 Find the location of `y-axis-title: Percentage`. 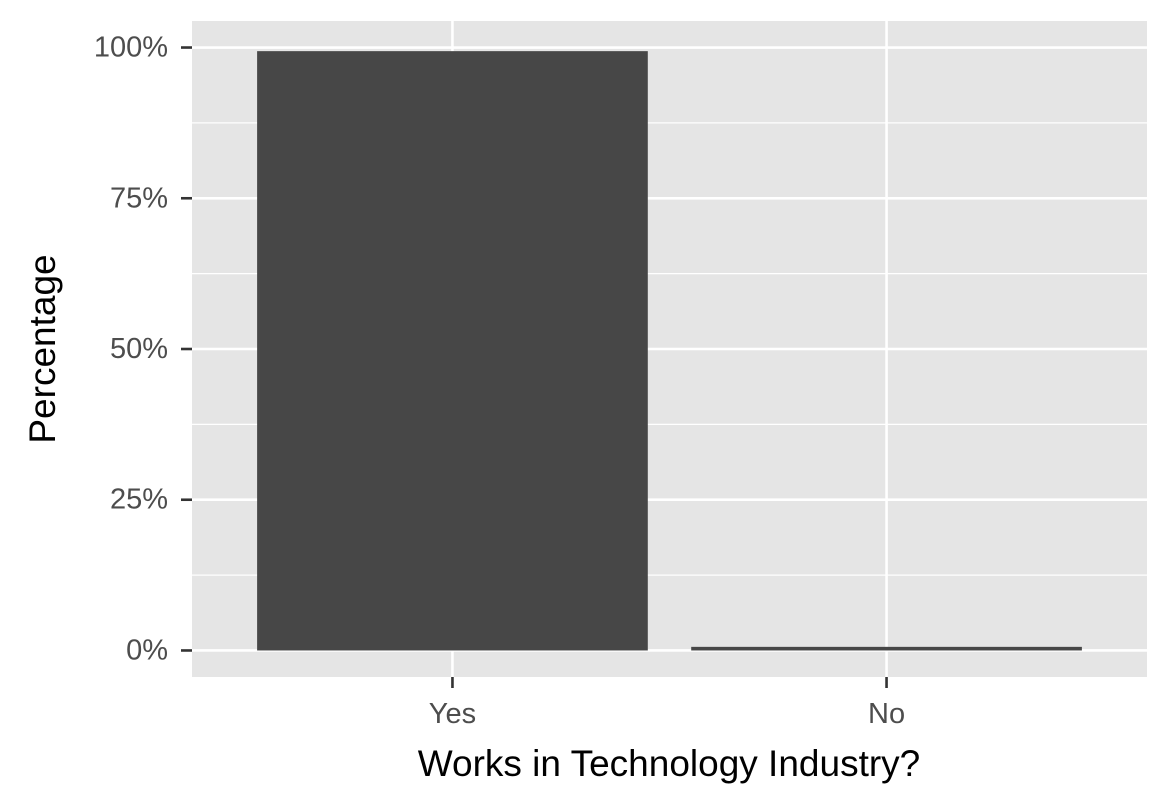

y-axis-title: Percentage is located at coordinates (42, 348).